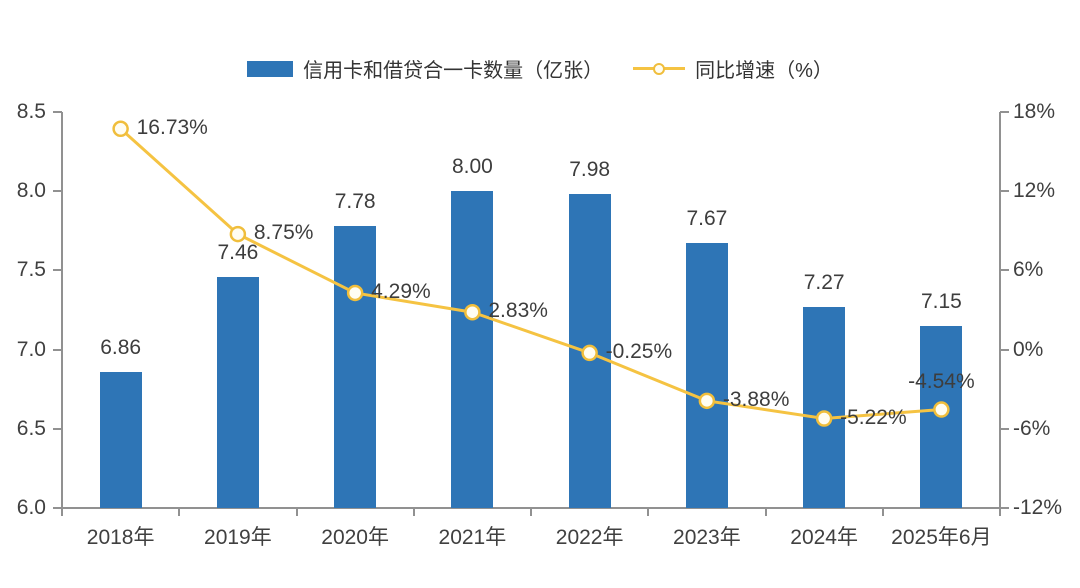 Image resolution: width=1080 pixels, height=588 pixels. I want to click on bar-2018年, so click(120, 439).